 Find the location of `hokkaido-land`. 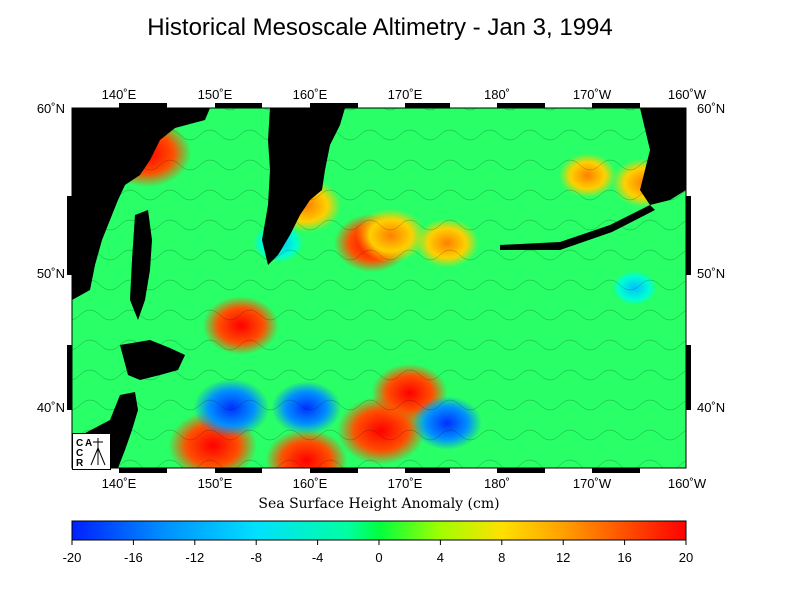

hokkaido-land is located at coordinates (152, 360).